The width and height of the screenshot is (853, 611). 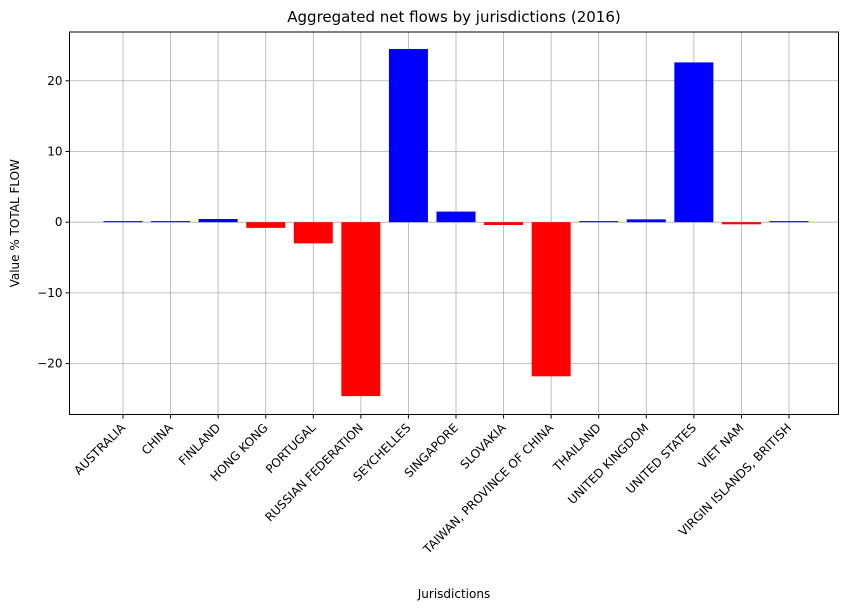 I want to click on y-tick-label: 20, so click(x=54, y=81).